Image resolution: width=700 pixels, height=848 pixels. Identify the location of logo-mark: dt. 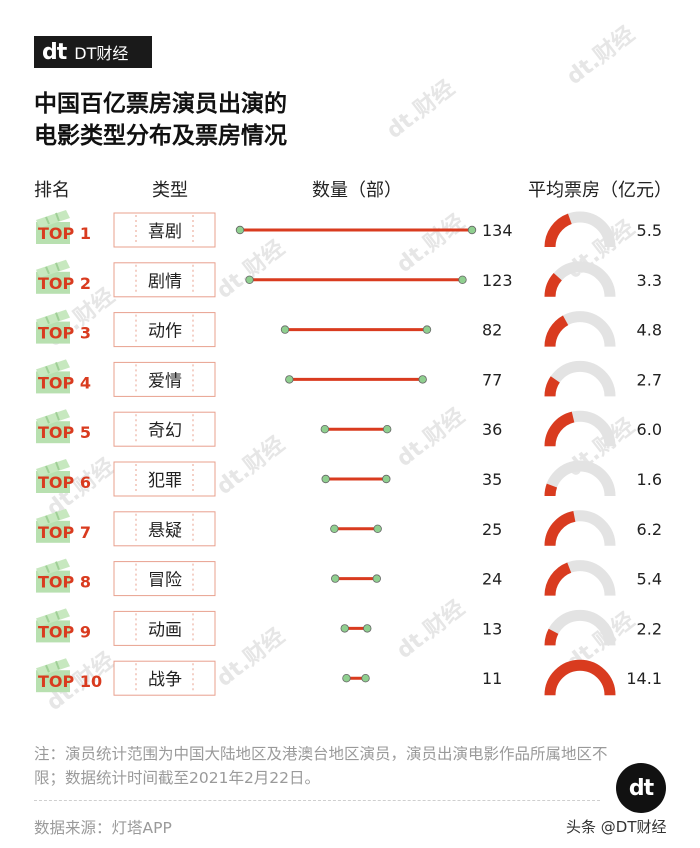
(54, 52).